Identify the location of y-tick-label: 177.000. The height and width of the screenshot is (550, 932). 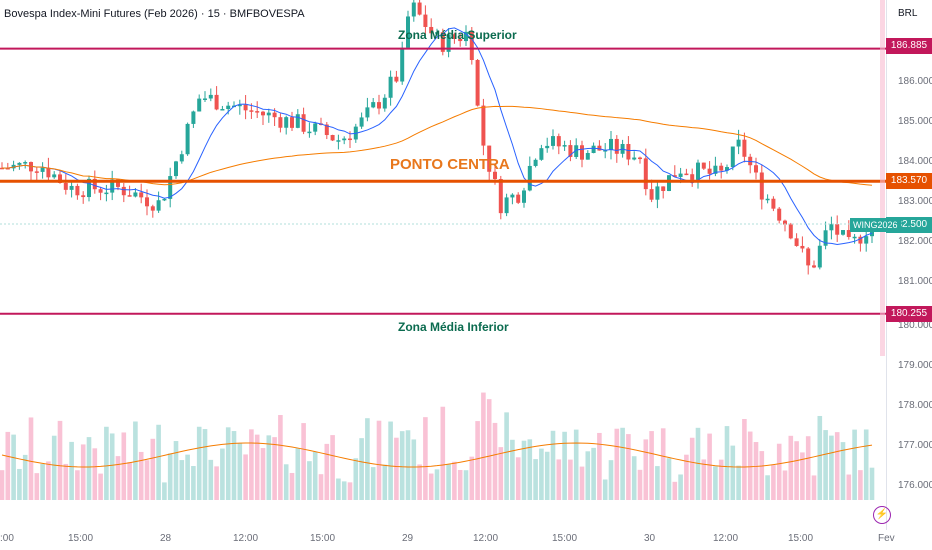
(915, 445).